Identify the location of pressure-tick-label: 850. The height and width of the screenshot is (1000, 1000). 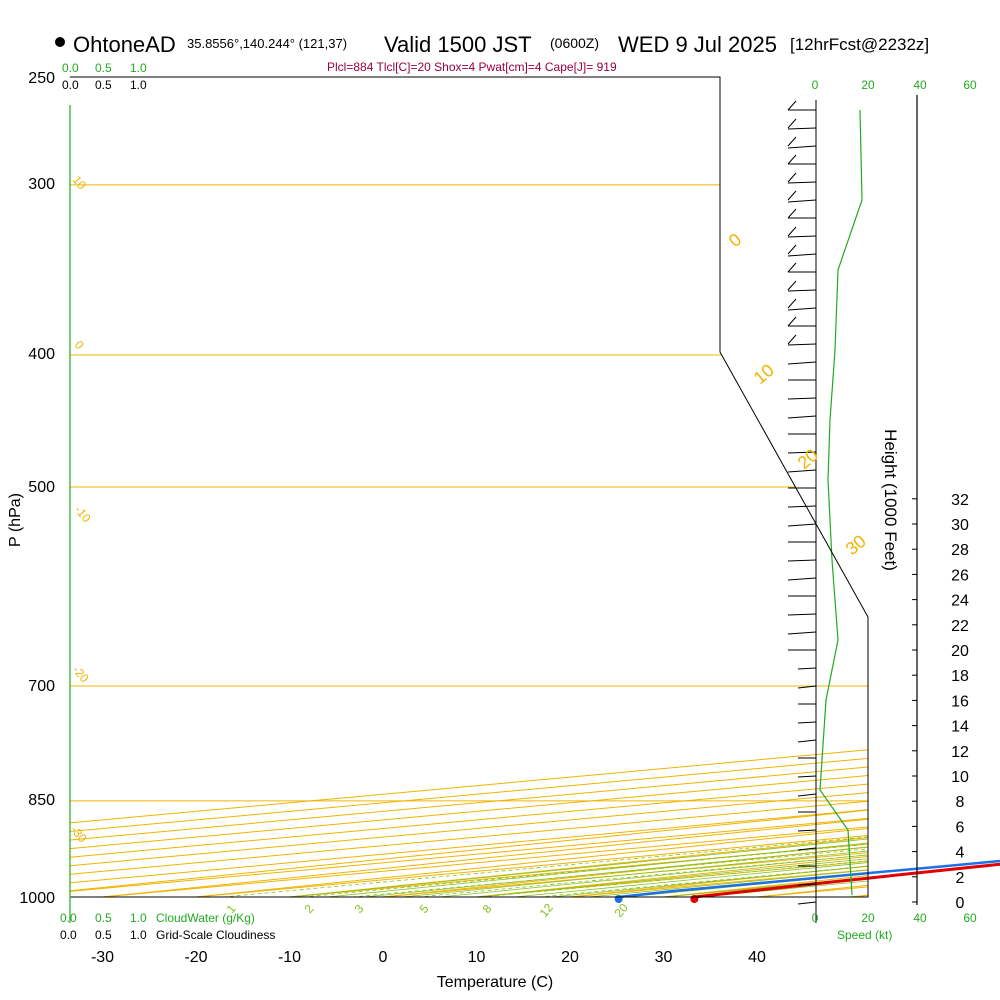
(41, 800).